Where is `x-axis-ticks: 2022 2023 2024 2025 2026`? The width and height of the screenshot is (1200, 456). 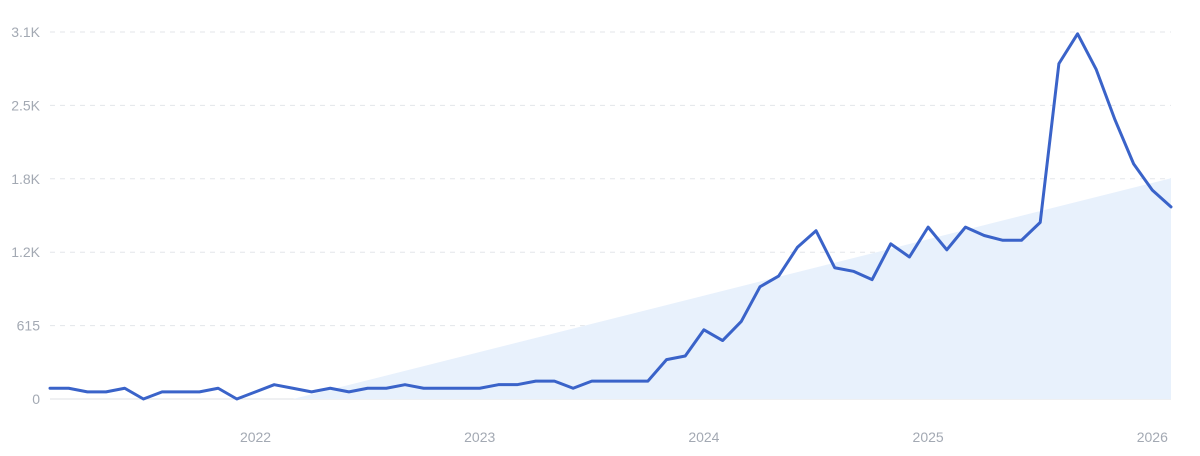
x-axis-ticks: 2022 2023 2024 2025 2026 is located at coordinates (704, 437).